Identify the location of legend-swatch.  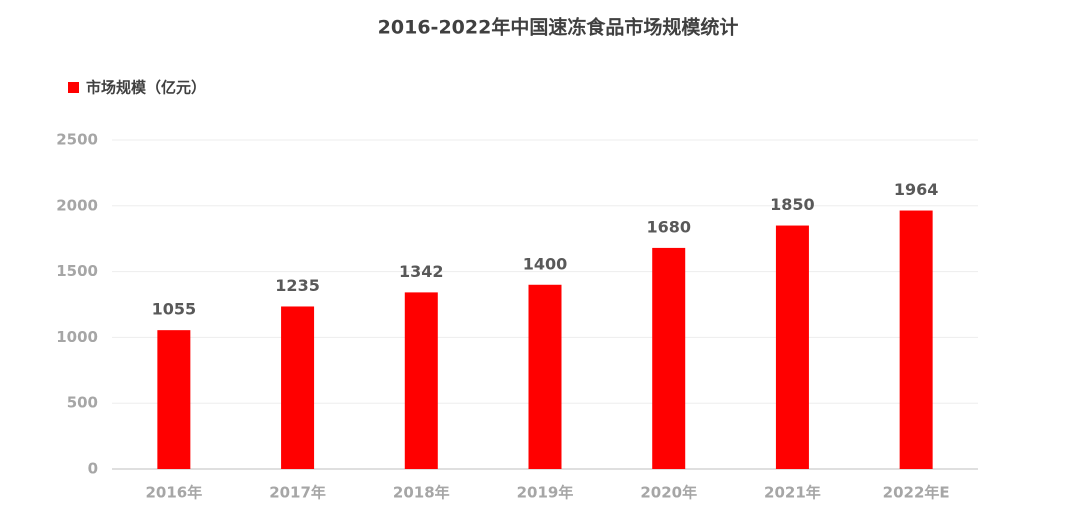
(73, 87).